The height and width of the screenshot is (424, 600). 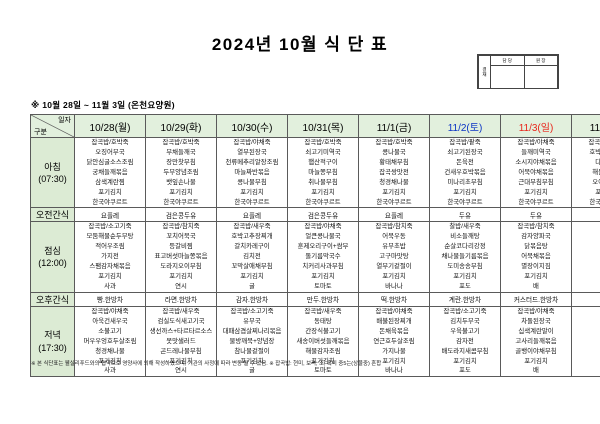 I want to click on menu-item: 감자전, so click(x=465, y=341).